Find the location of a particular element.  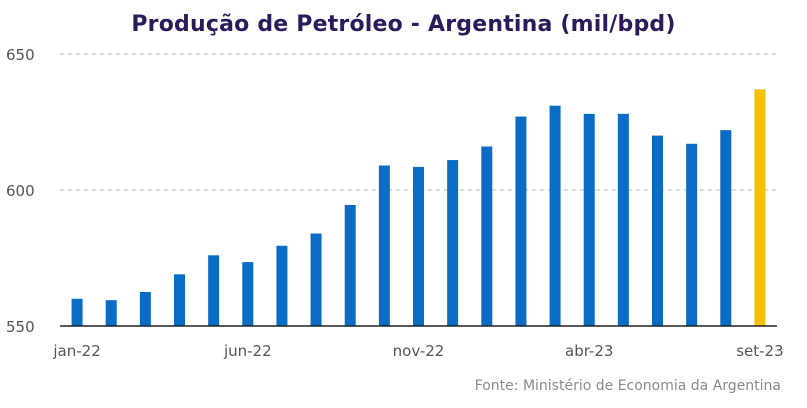

y-tick-label: 650 is located at coordinates (20, 55).